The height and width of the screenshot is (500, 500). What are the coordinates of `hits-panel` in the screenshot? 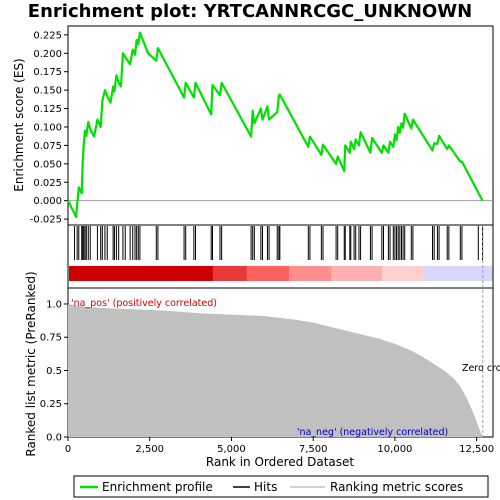 It's located at (280, 256).